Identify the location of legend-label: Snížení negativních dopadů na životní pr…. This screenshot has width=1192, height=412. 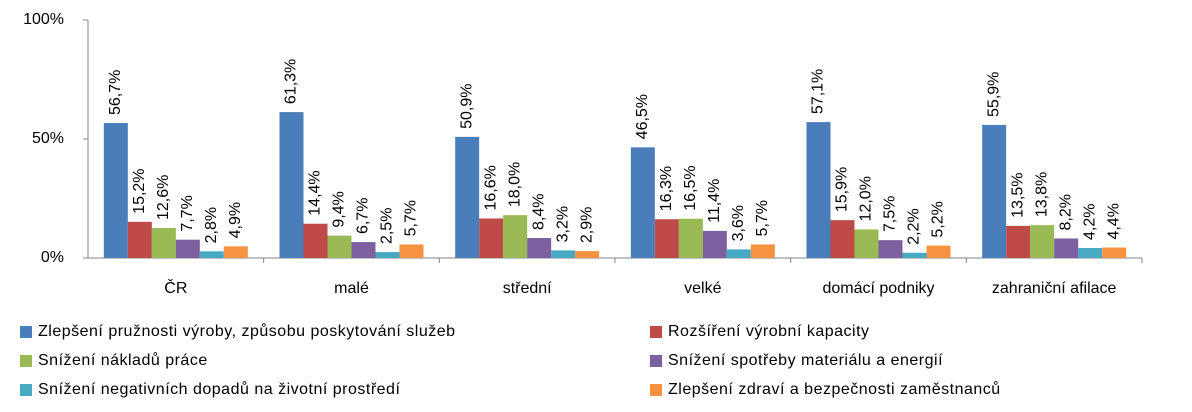
(219, 389).